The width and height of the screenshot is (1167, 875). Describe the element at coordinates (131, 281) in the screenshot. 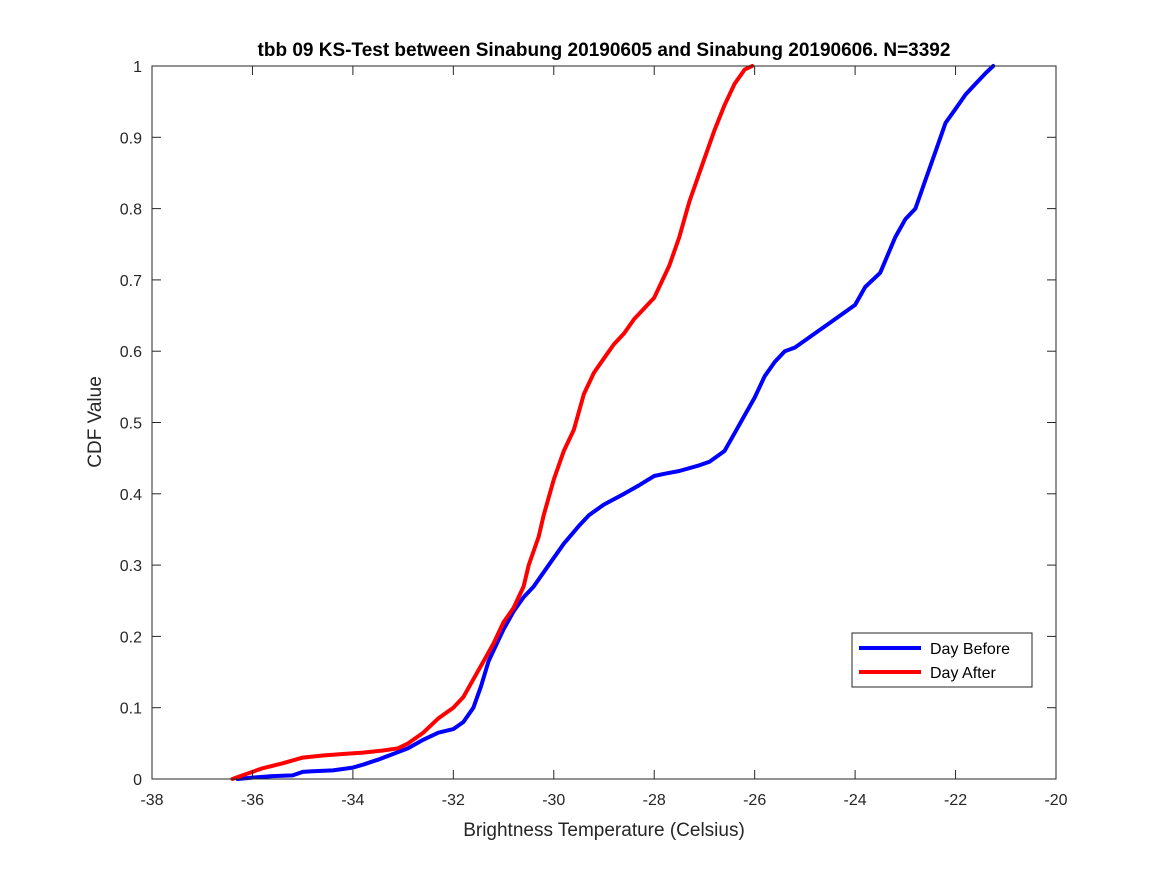

I see `y-tick-label: 0.7` at that location.